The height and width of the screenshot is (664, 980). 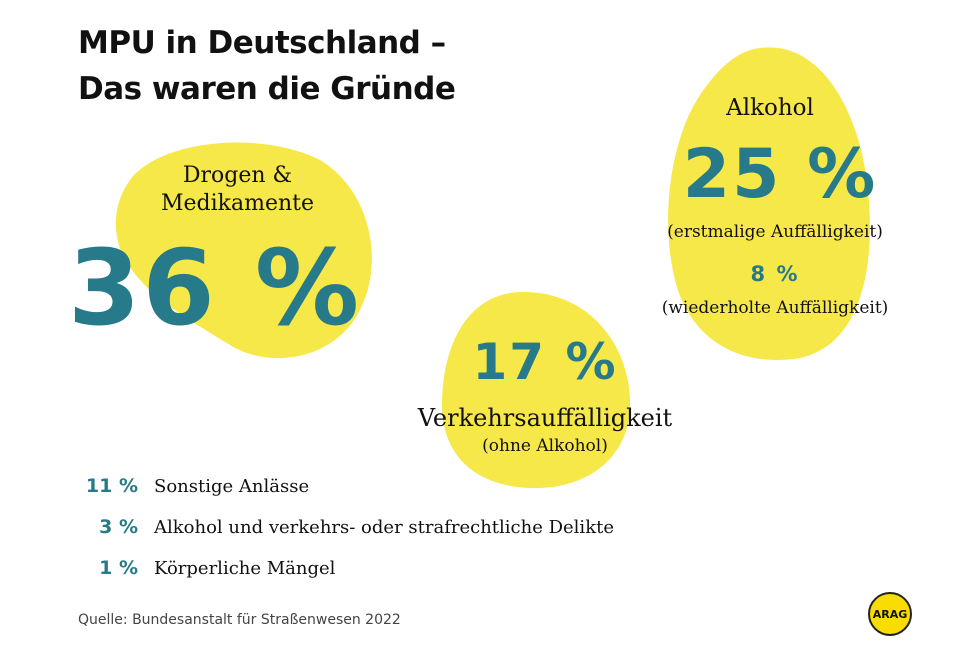 I want to click on list-item-label: Sonstige Anlässe, so click(x=232, y=486).